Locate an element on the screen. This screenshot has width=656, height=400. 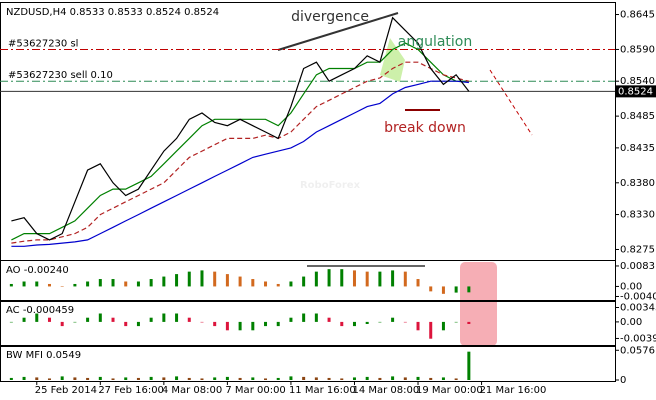
x-tick-label: 11 Mar 16:00 is located at coordinates (322, 390).